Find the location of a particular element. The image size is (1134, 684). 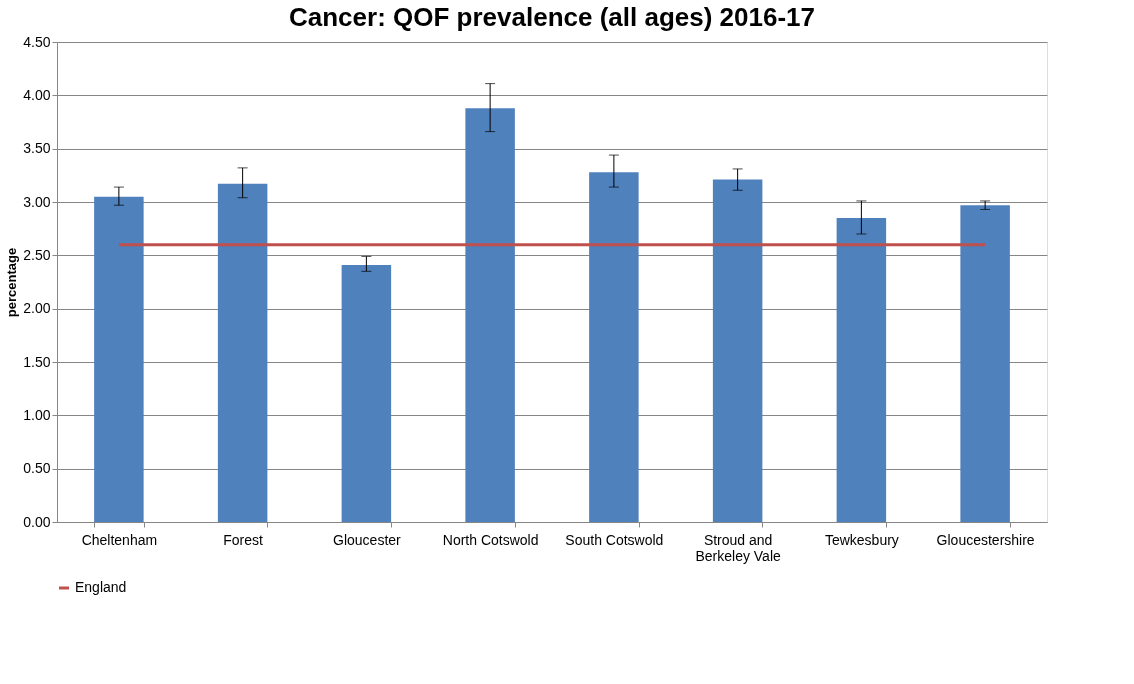

x-tick-label: Stroud and Berkeley Vale is located at coordinates (738, 547).